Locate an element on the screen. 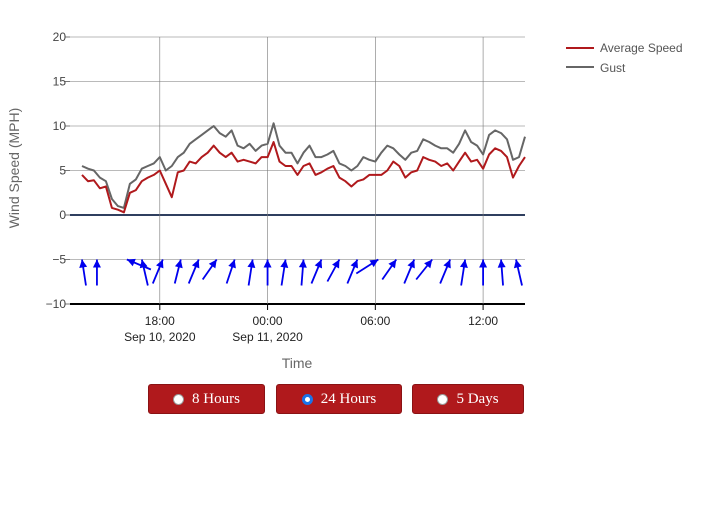 The width and height of the screenshot is (701, 510). range-button-24-hours: 24 Hours is located at coordinates (339, 399).